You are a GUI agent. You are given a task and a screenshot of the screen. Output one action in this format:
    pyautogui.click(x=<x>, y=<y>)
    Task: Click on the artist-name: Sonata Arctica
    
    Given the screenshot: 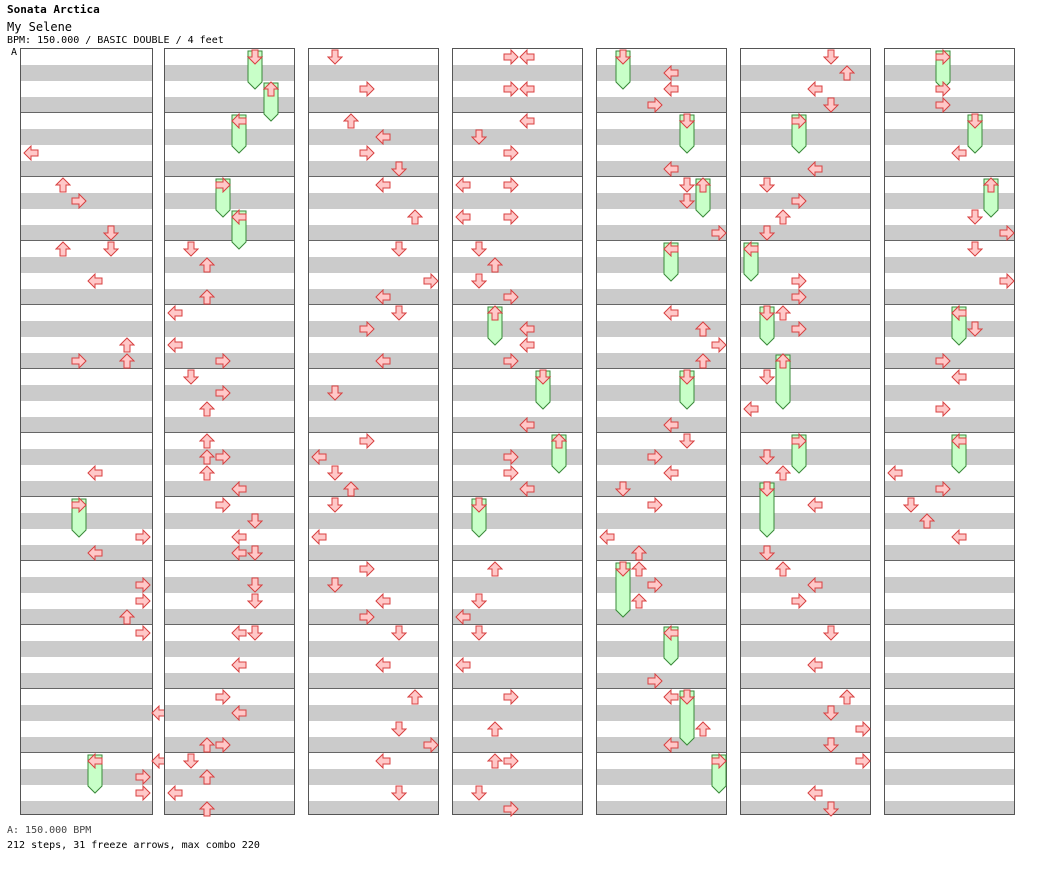 What is the action you would take?
    pyautogui.click(x=53, y=9)
    